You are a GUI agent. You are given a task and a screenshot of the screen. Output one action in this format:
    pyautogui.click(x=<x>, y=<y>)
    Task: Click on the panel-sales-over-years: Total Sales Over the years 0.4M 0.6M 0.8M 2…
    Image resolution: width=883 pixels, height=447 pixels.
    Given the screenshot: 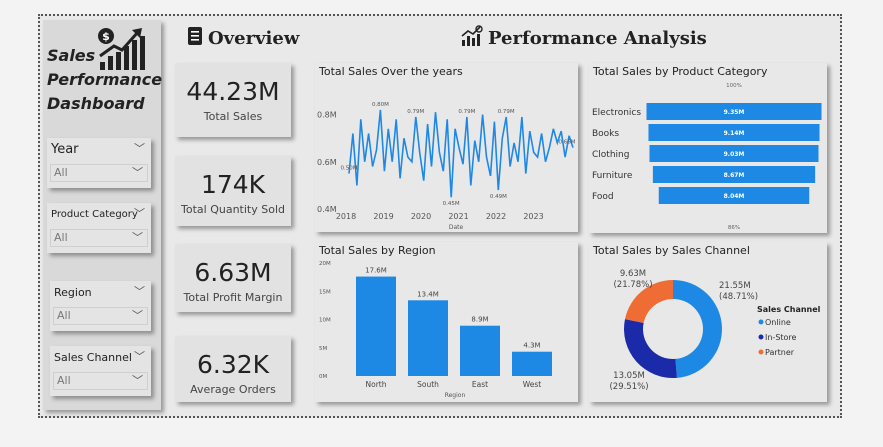 What is the action you would take?
    pyautogui.click(x=446, y=147)
    